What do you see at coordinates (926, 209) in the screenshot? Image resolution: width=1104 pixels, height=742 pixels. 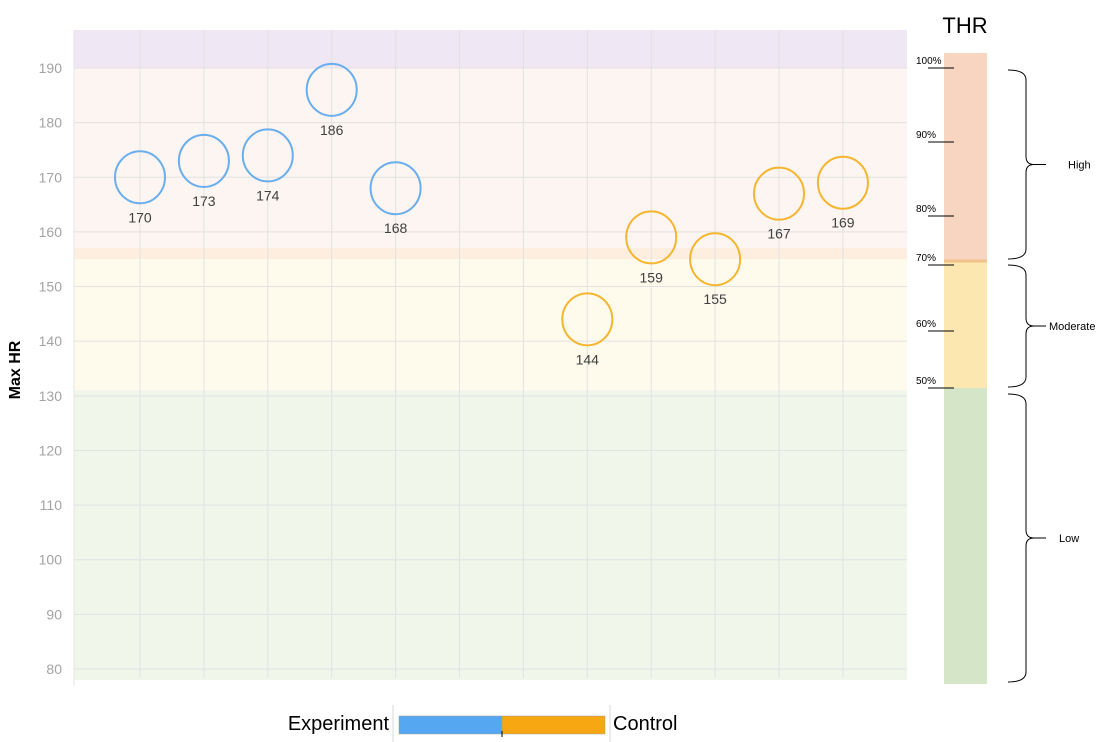 I see `thr-percent-label: 80%` at bounding box center [926, 209].